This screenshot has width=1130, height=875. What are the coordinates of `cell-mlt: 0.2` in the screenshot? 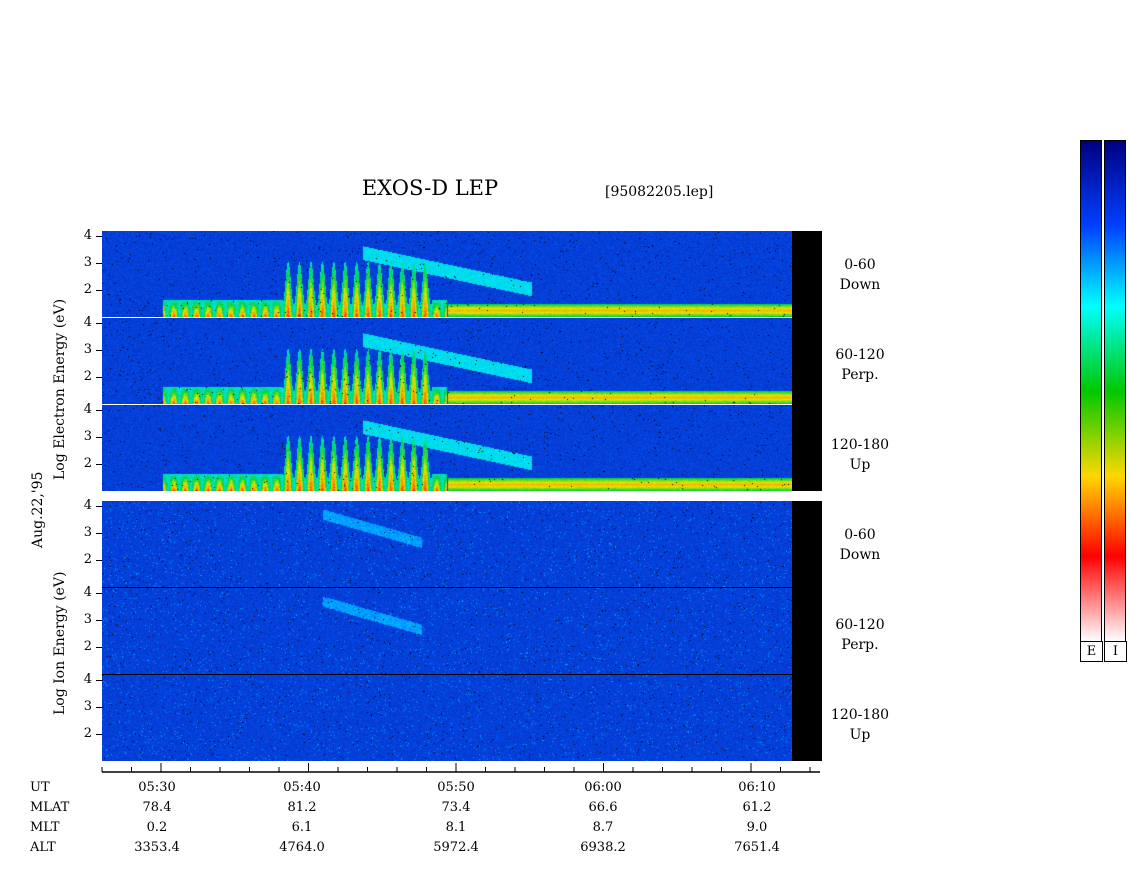 It's located at (157, 827).